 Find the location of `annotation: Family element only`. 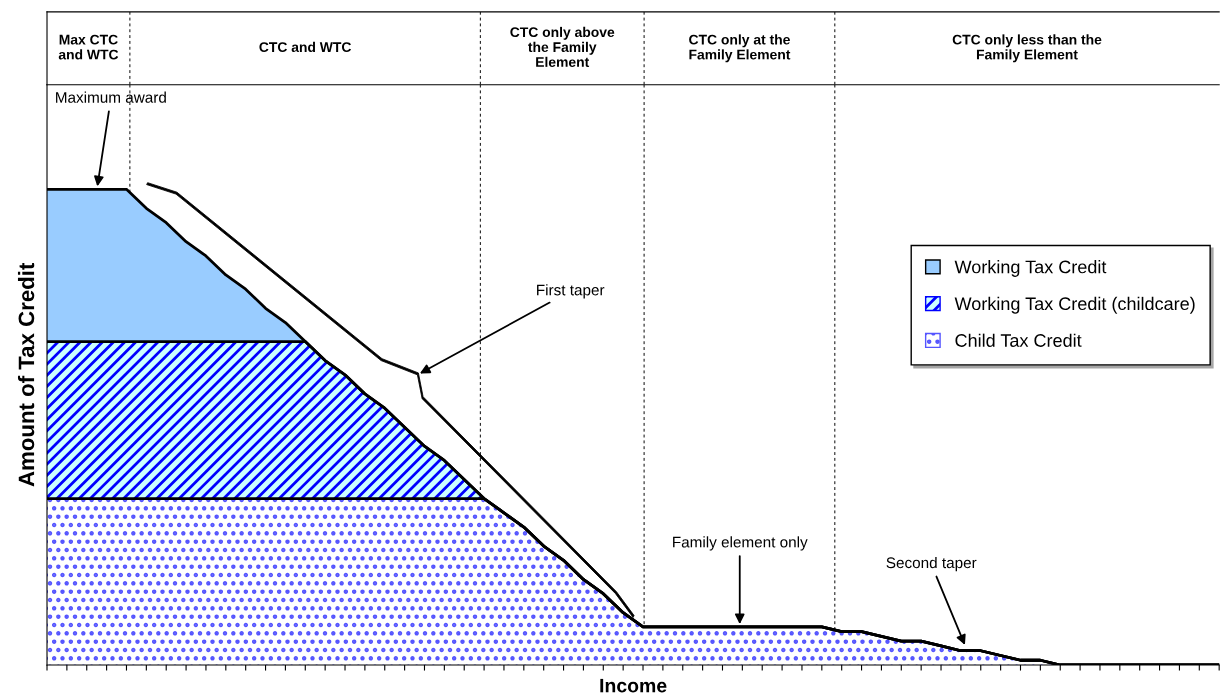

annotation: Family element only is located at coordinates (740, 543).